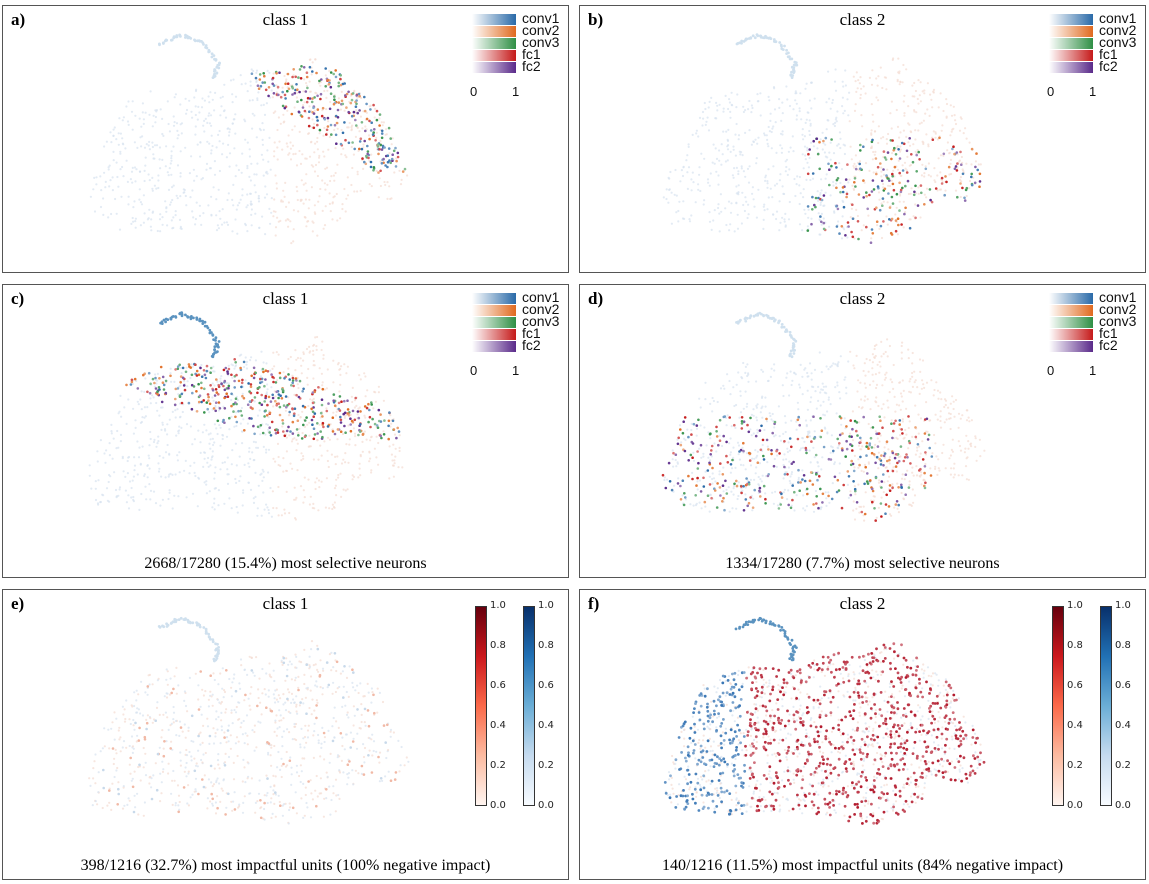 This screenshot has height=884, width=1149. What do you see at coordinates (531, 333) in the screenshot?
I see `legend-label: fc1` at bounding box center [531, 333].